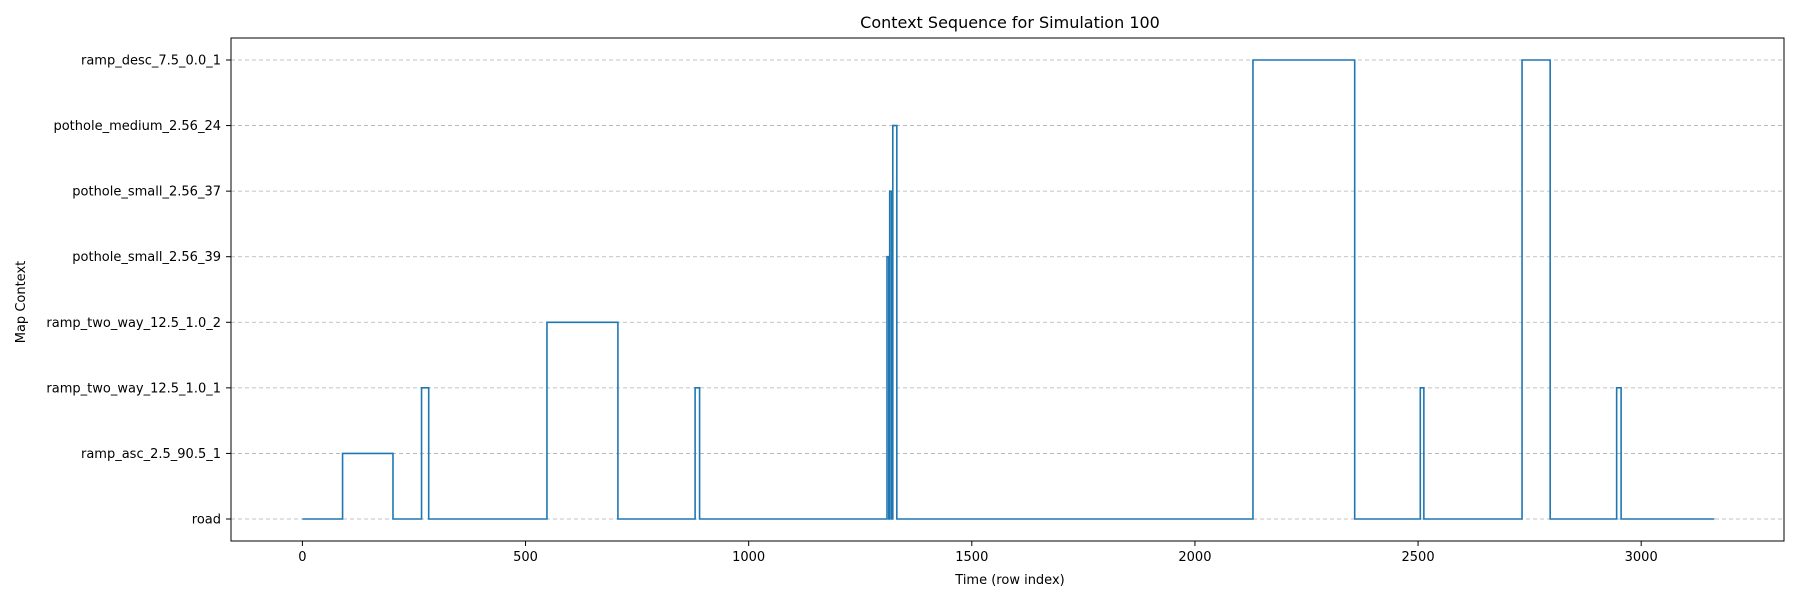  I want to click on x-tick-label: 2500, so click(1418, 557).